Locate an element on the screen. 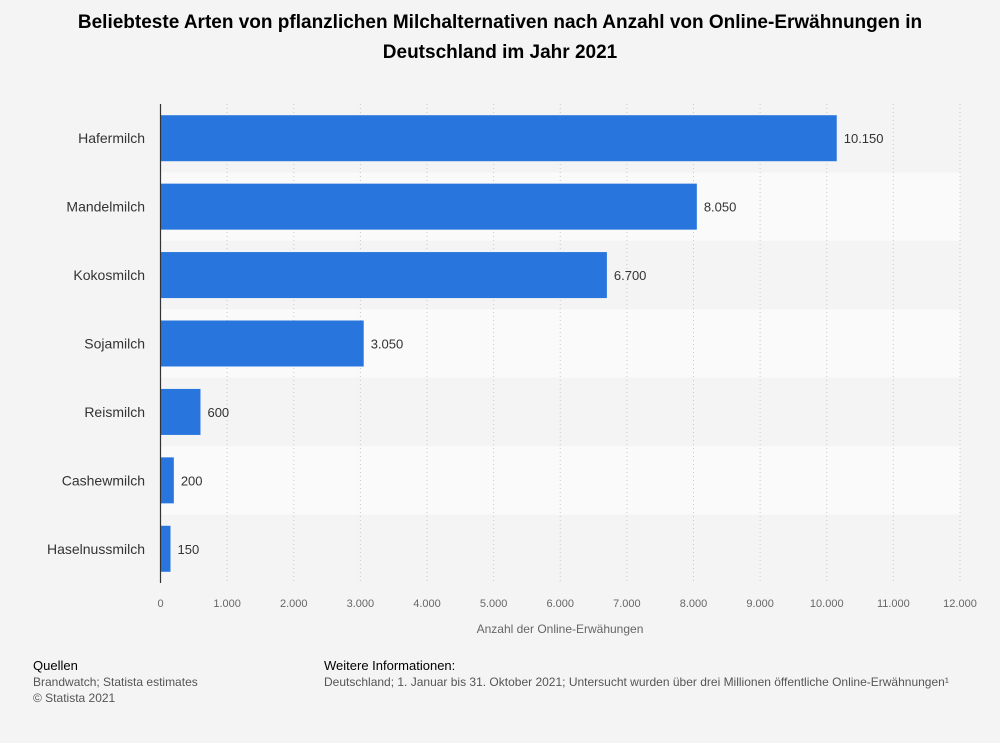 This screenshot has height=743, width=1000. bar-value-label: 600 is located at coordinates (218, 412).